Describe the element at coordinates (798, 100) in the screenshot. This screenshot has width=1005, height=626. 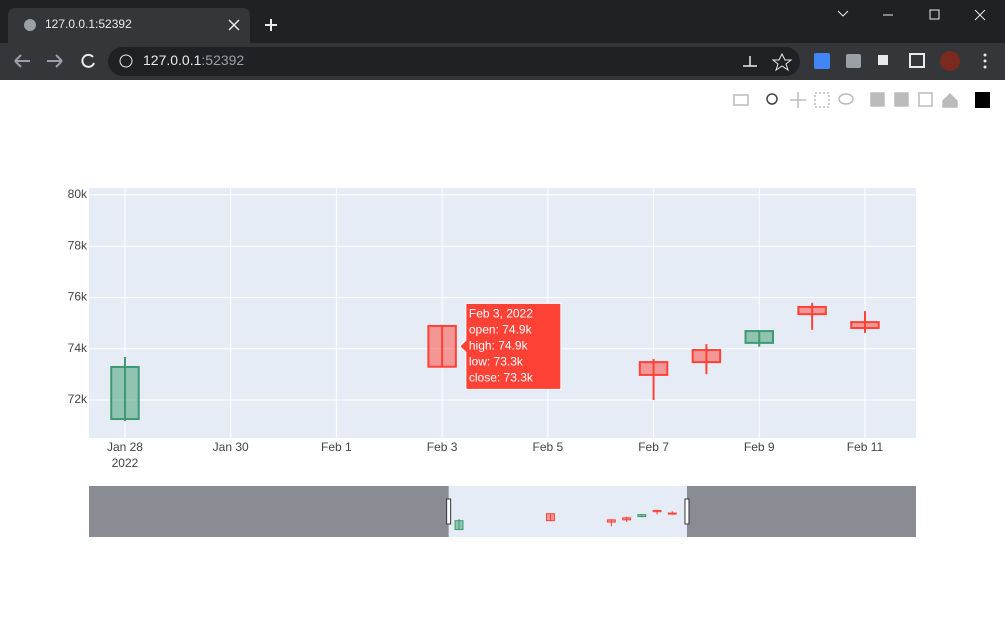
I see `pan` at that location.